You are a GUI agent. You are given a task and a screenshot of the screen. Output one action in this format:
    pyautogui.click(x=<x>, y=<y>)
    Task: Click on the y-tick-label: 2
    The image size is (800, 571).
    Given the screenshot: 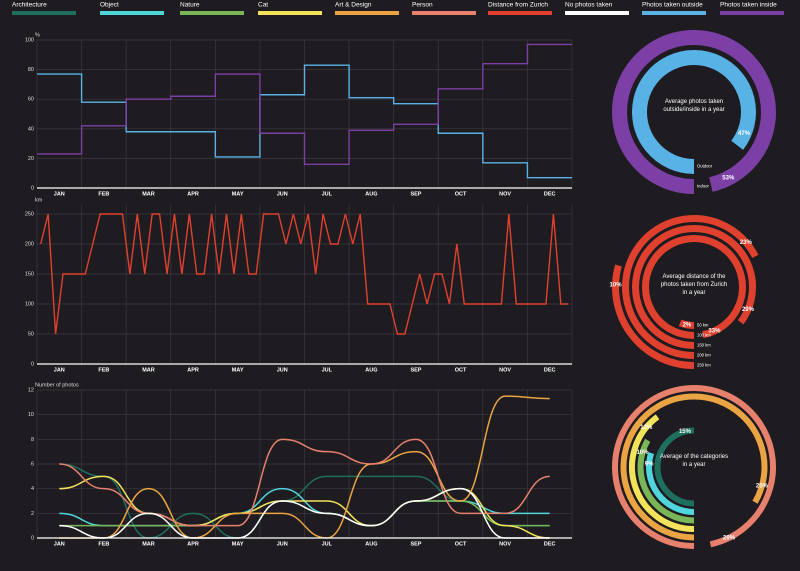 What is the action you would take?
    pyautogui.click(x=32, y=514)
    